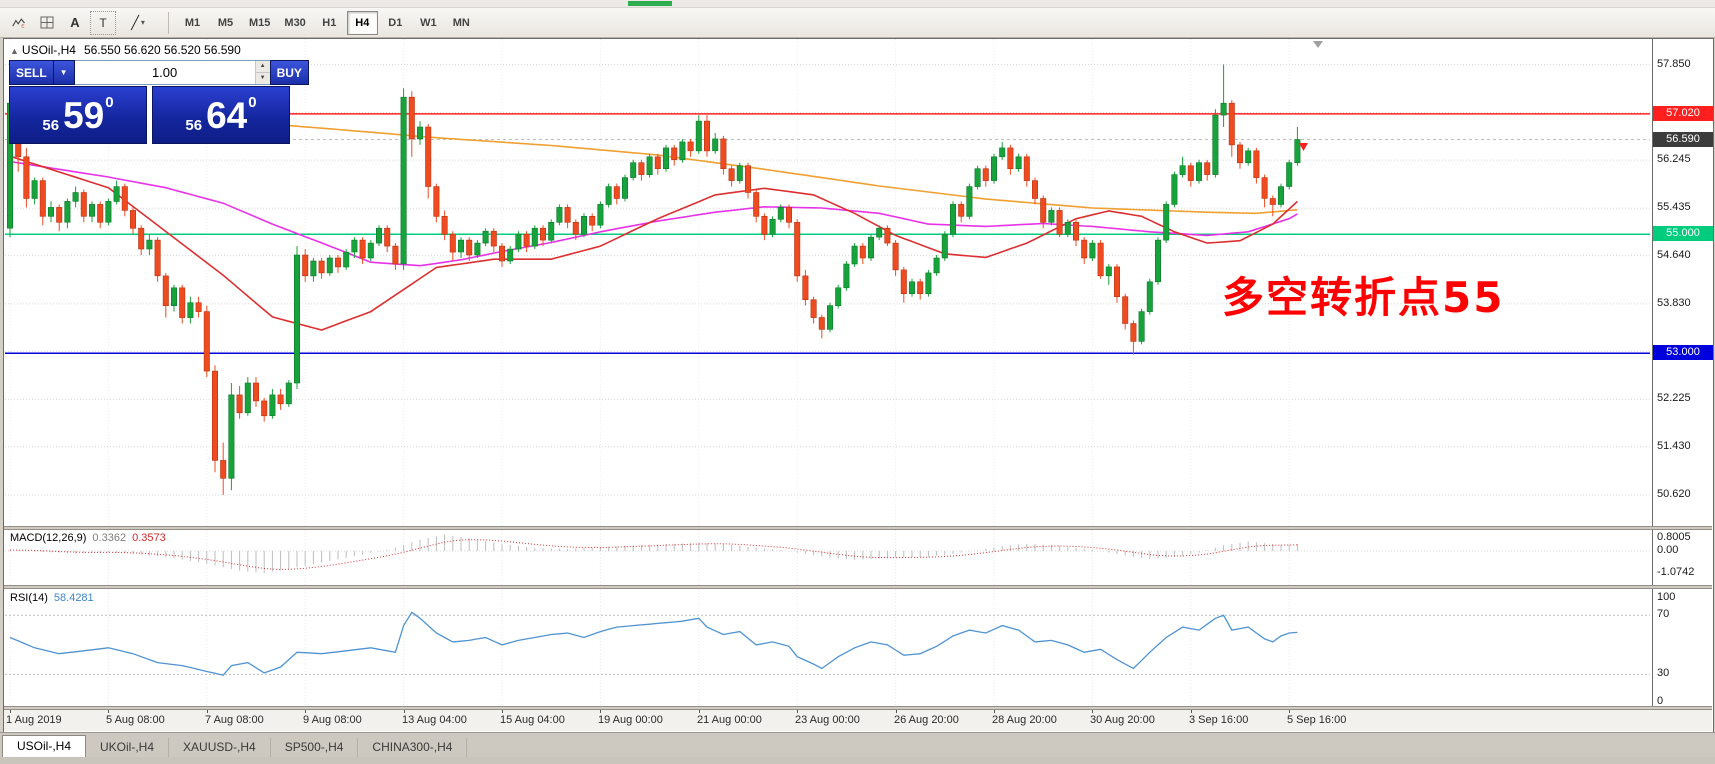 Image resolution: width=1715 pixels, height=764 pixels. What do you see at coordinates (84, 115) in the screenshot?
I see `sell-price-big: 59` at bounding box center [84, 115].